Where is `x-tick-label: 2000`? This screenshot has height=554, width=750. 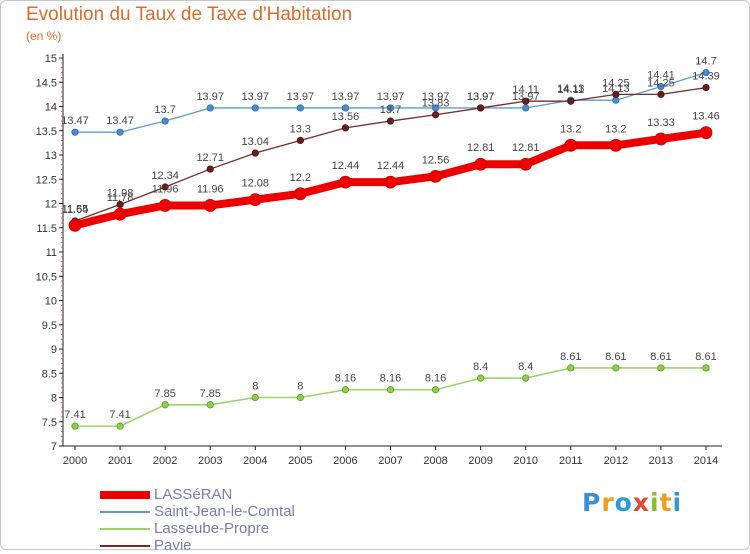
x-tick-label: 2000 is located at coordinates (75, 461).